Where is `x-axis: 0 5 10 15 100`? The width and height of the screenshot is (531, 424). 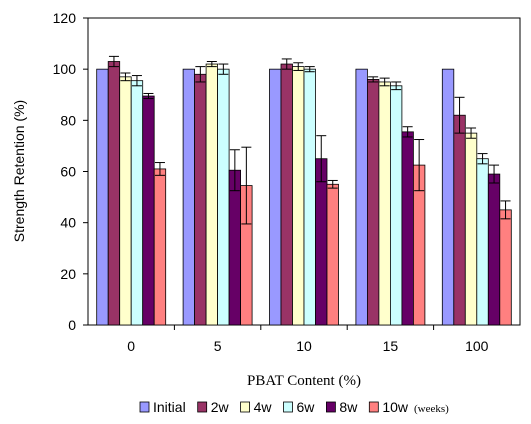
x-axis: 0 5 10 15 100 is located at coordinates (308, 339).